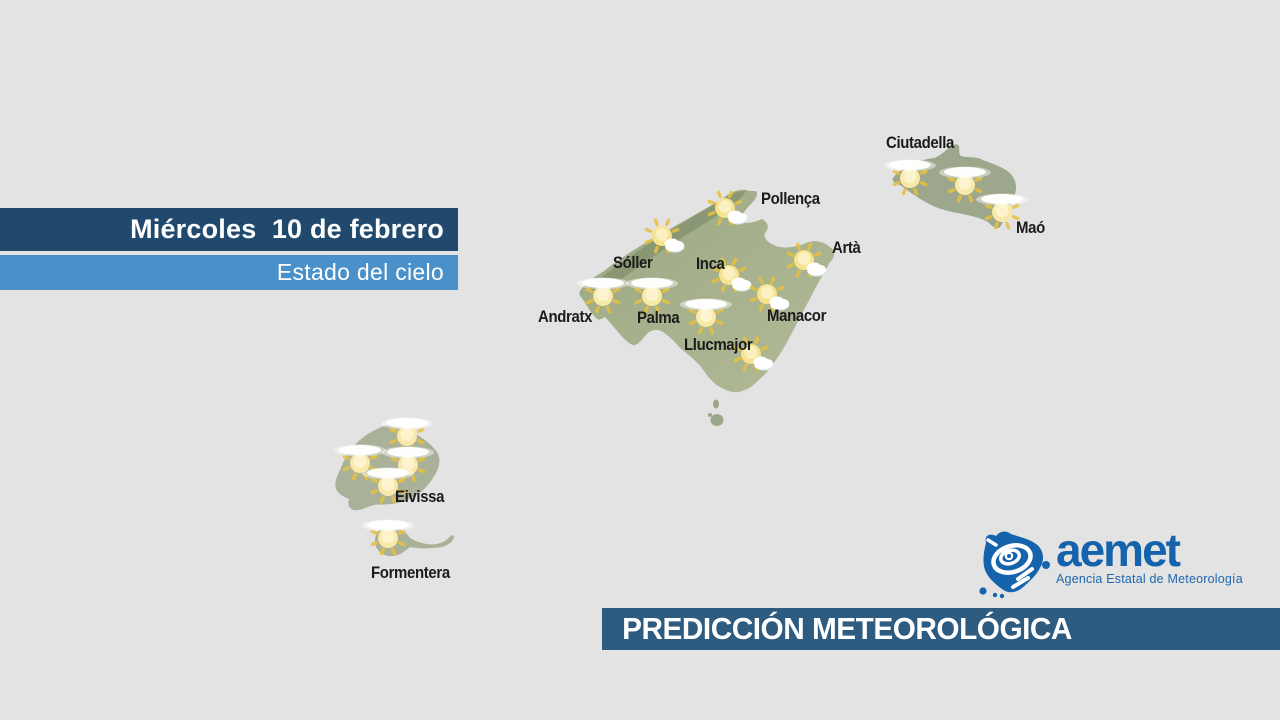  What do you see at coordinates (360, 272) in the screenshot?
I see `subtitle-banner-label: Estado del cielo` at bounding box center [360, 272].